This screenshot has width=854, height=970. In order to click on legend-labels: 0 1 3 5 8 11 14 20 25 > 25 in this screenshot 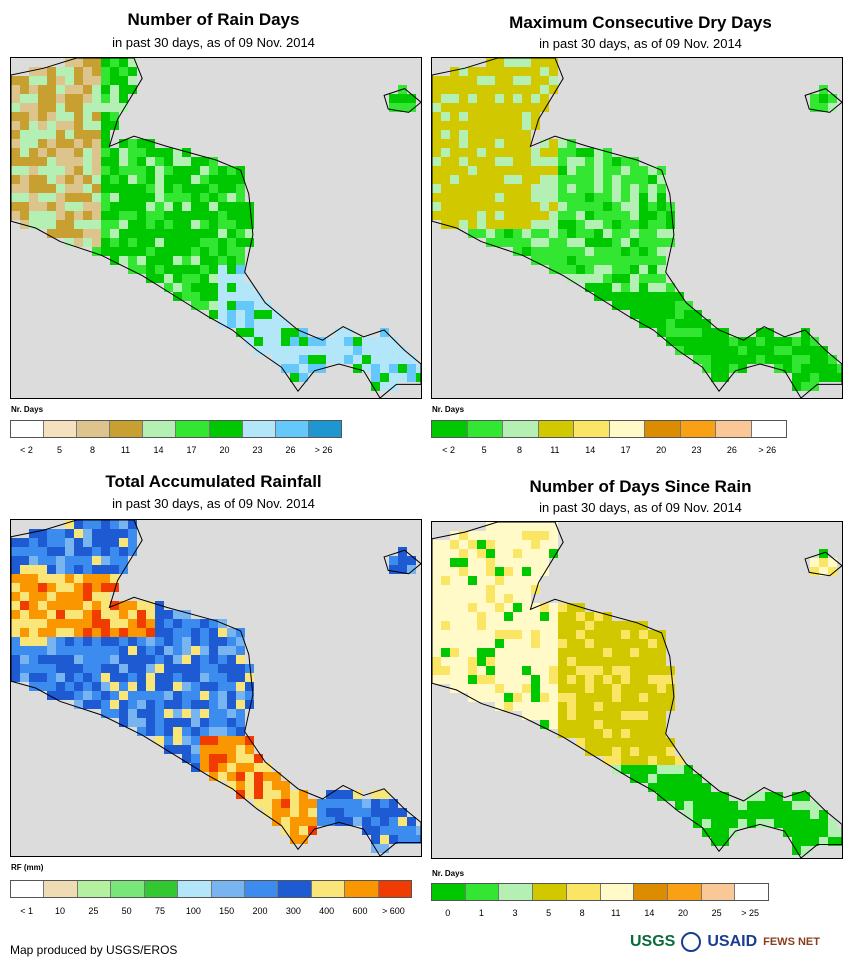, I will do `click(599, 914)`.